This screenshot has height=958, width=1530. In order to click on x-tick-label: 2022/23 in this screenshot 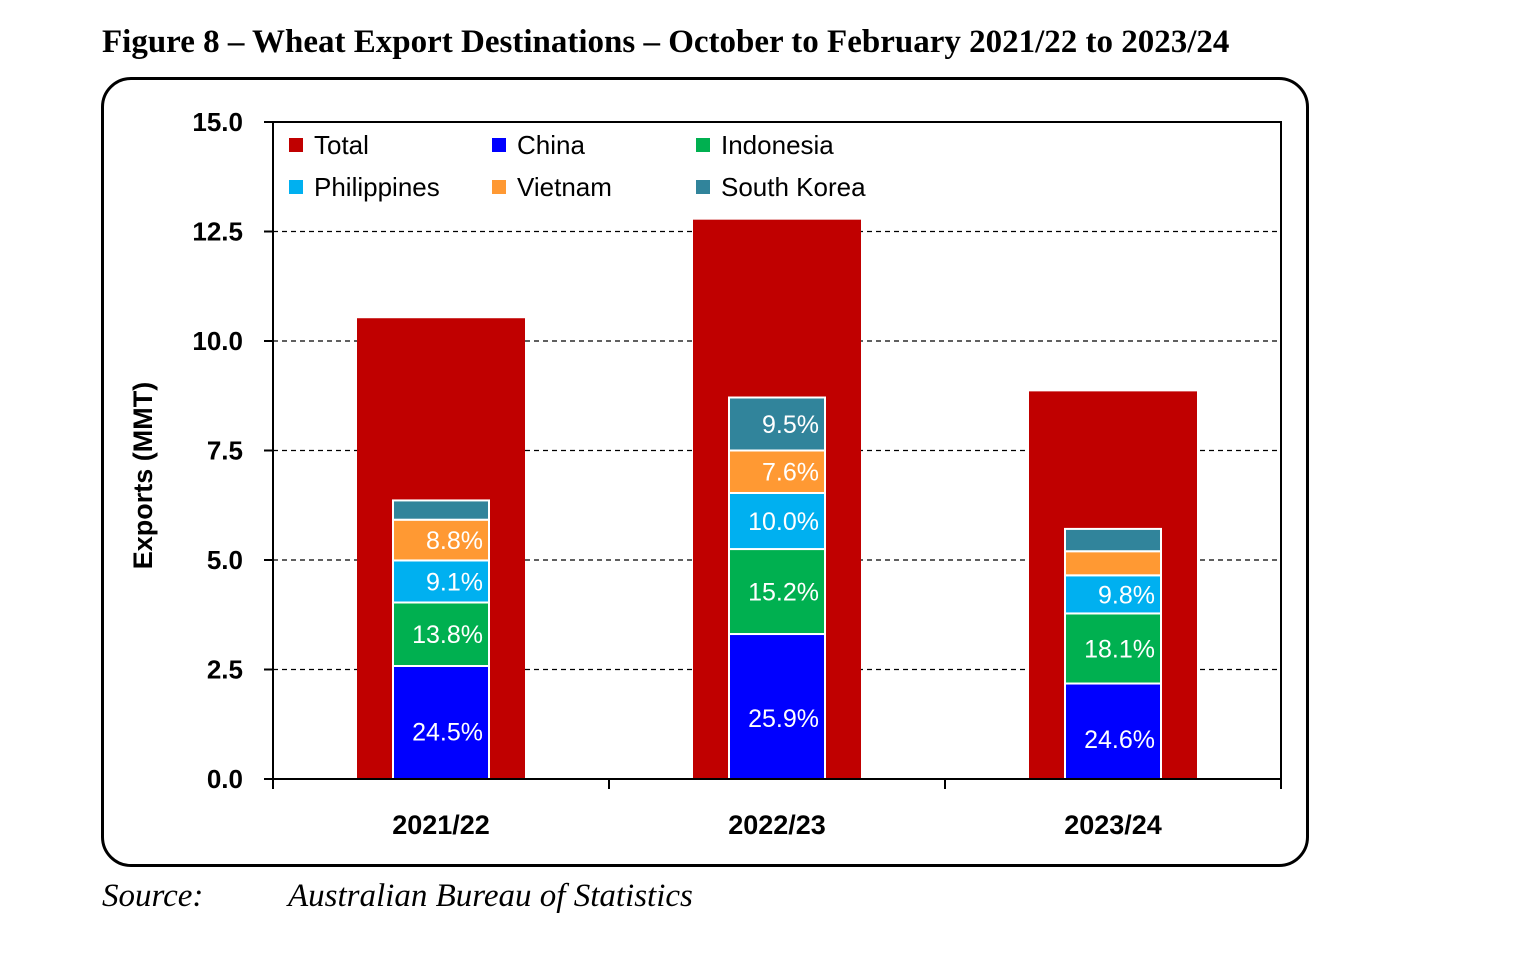, I will do `click(777, 825)`.